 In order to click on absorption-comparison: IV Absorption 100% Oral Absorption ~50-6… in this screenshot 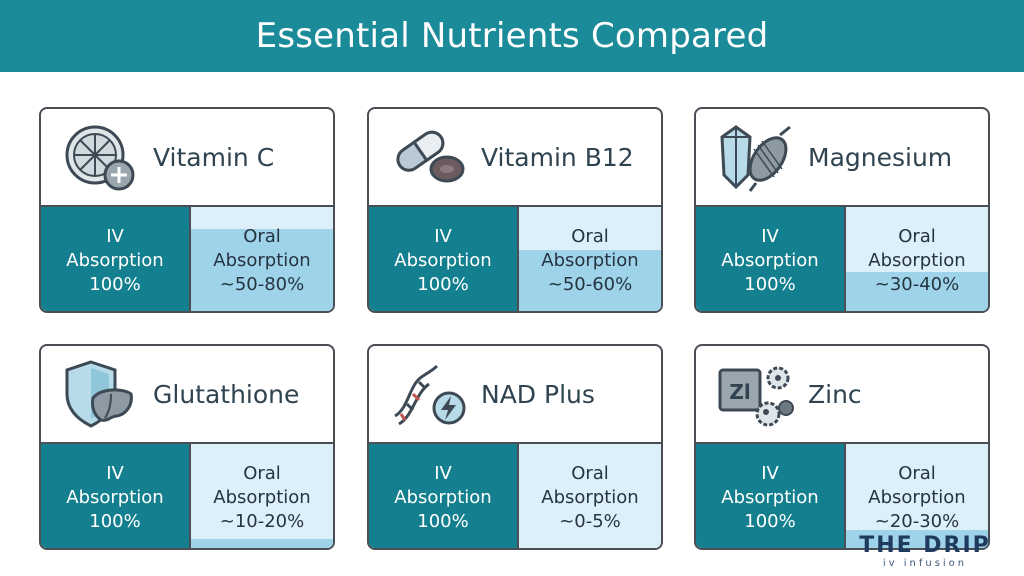, I will do `click(515, 258)`.